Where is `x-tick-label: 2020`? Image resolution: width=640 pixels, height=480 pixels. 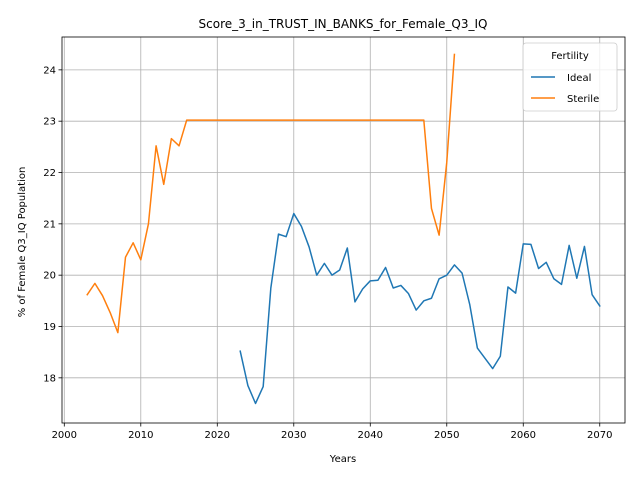
x-tick-label: 2020 is located at coordinates (217, 435).